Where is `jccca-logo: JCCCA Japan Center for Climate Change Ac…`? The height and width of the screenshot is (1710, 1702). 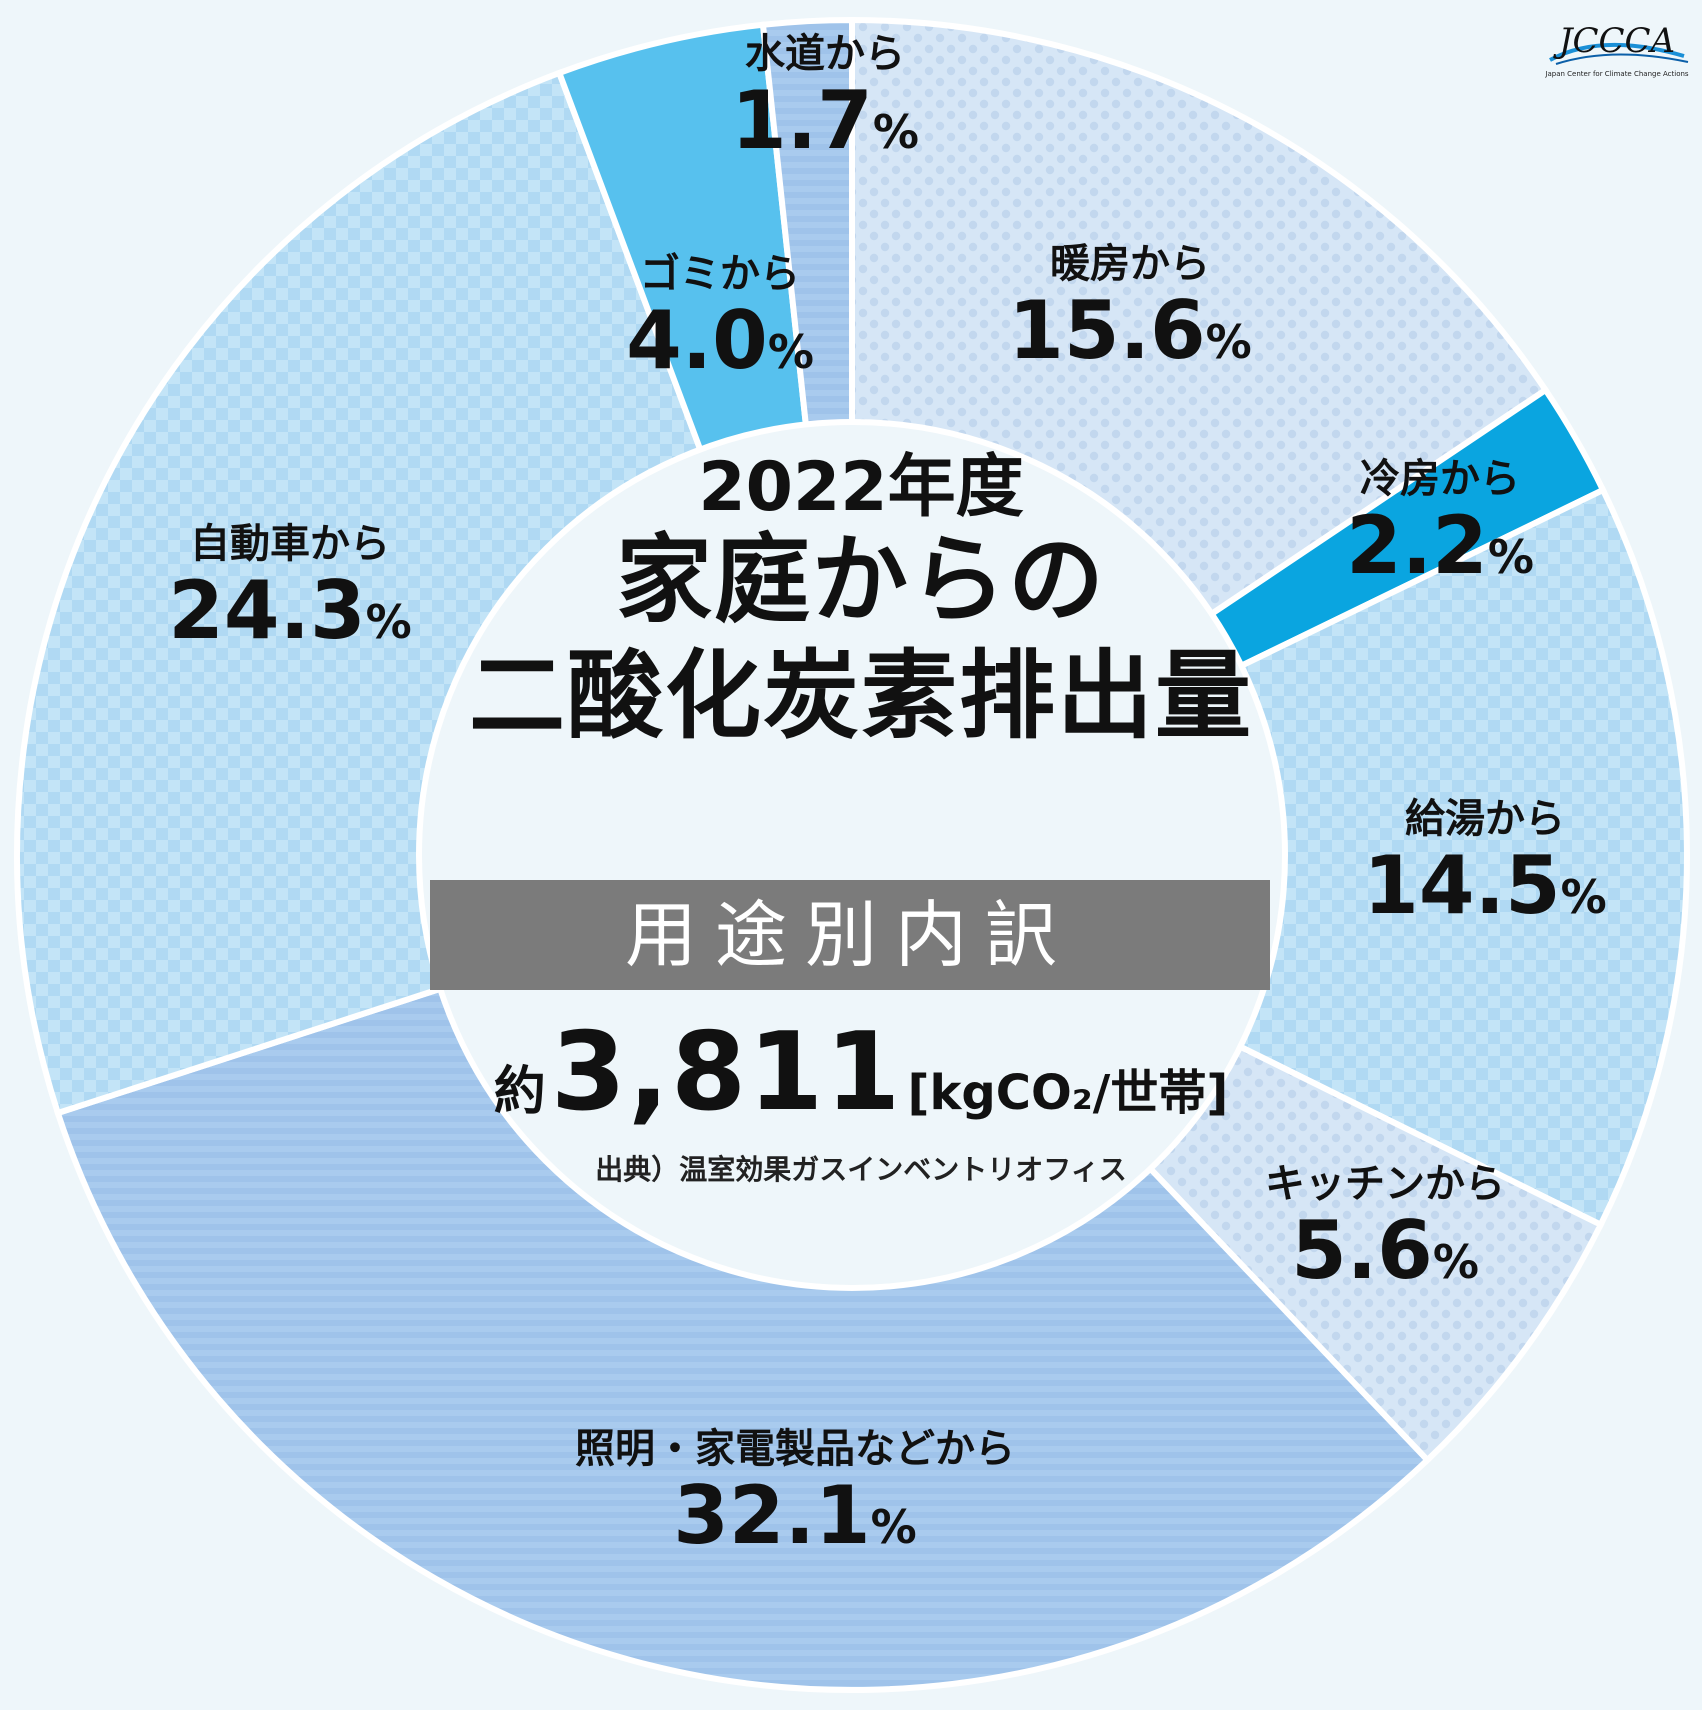
jccca-logo: JCCCA Japan Center for Climate Change Ac… is located at coordinates (1616, 49).